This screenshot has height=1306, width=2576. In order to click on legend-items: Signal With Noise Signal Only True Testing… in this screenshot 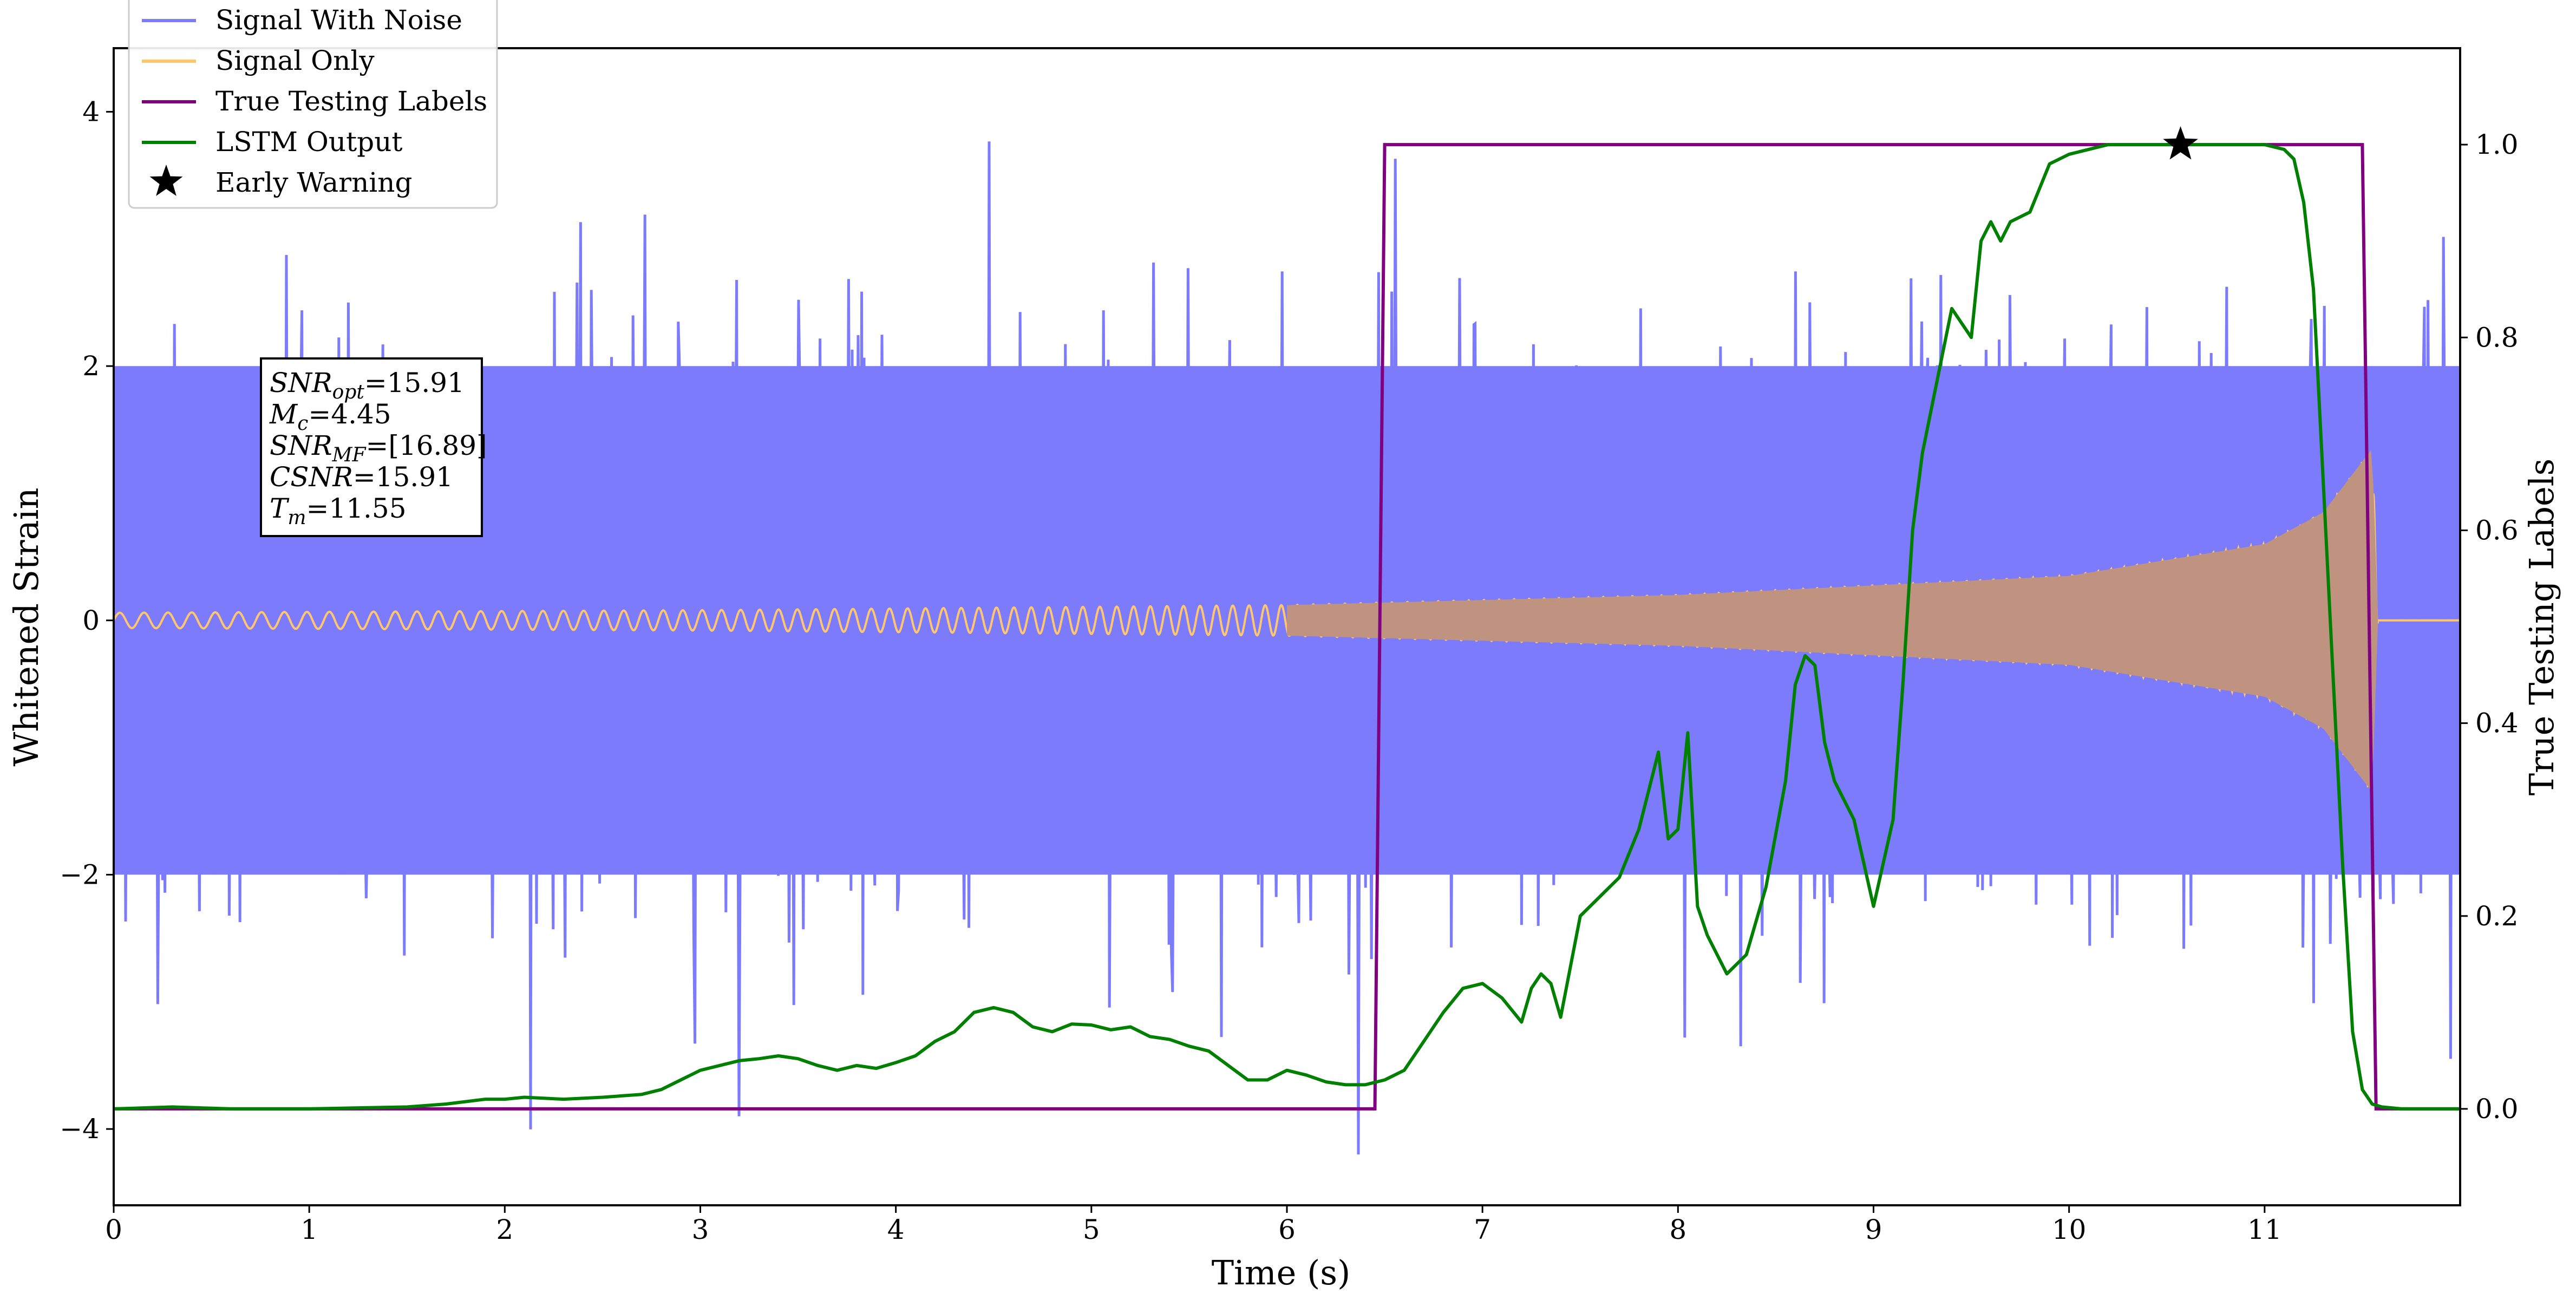, I will do `click(315, 101)`.